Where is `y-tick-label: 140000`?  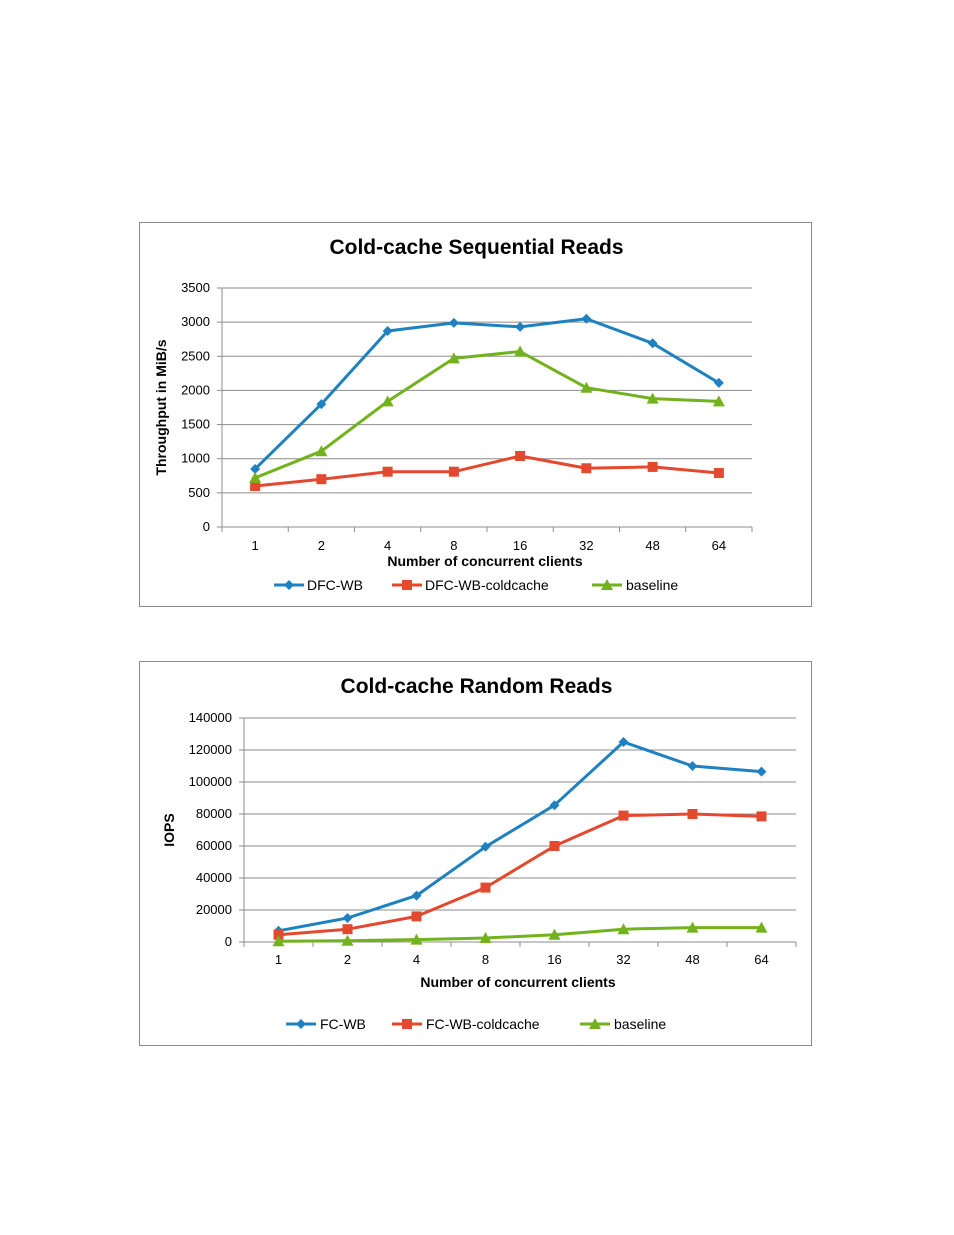
y-tick-label: 140000 is located at coordinates (210, 717).